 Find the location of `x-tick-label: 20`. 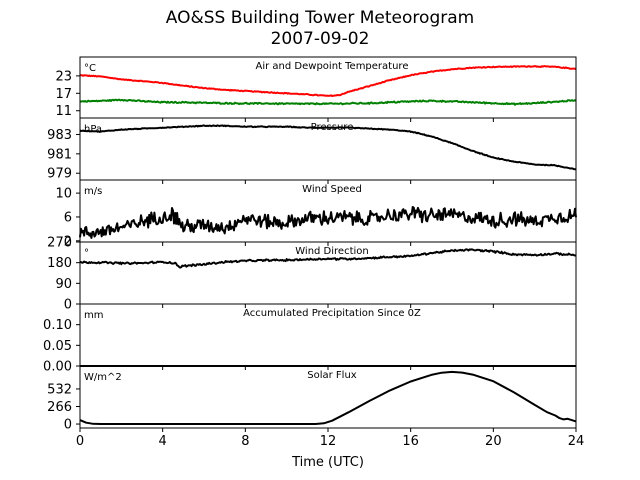

x-tick-label: 20 is located at coordinates (493, 441).